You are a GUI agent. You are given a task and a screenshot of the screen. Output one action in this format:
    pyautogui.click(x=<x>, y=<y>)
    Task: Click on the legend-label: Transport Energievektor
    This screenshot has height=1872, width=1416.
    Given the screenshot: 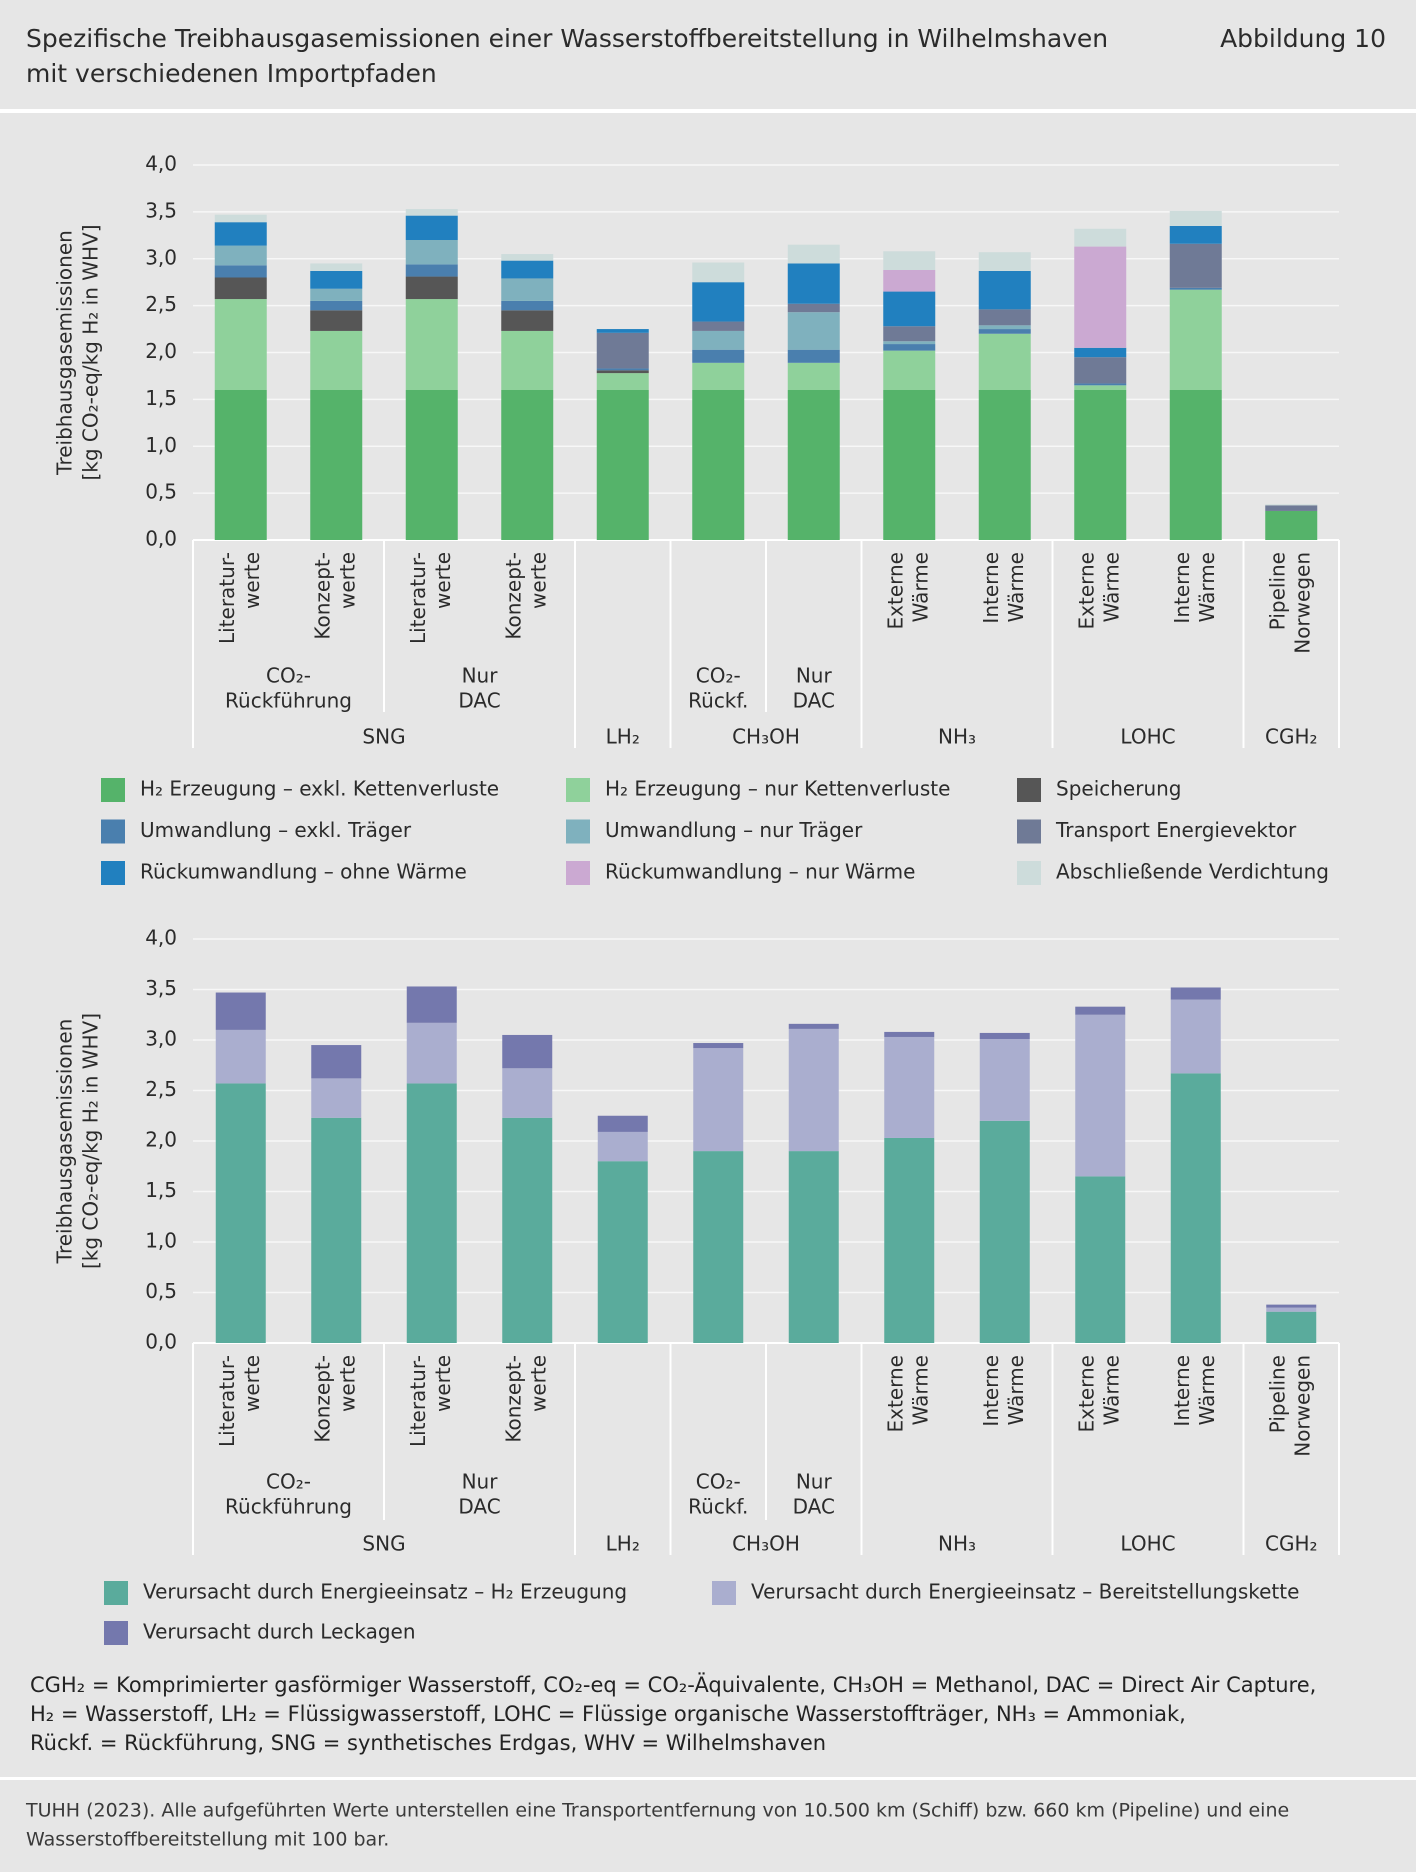 What is the action you would take?
    pyautogui.click(x=1176, y=830)
    